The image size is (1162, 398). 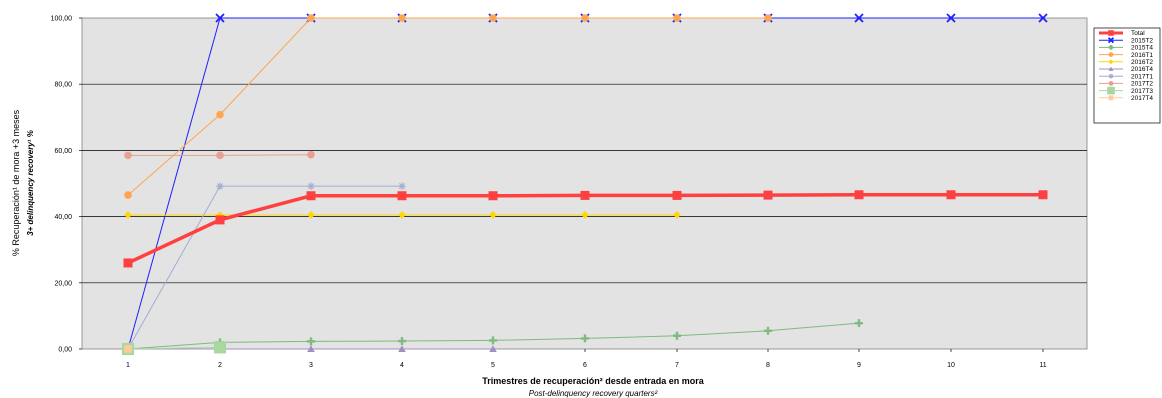 I want to click on y-tick-label: 100,00, so click(x=62, y=19).